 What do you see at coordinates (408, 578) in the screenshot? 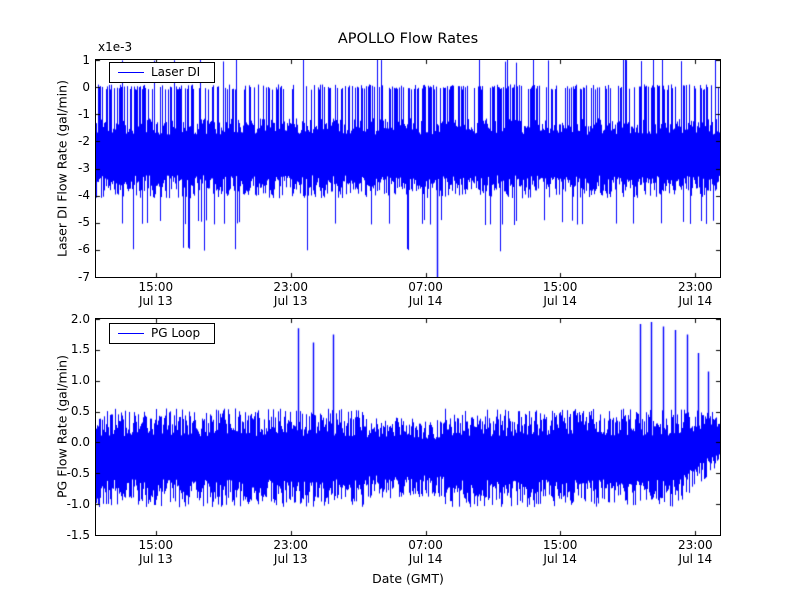
I see `x-axis-label: Date (GMT)` at bounding box center [408, 578].